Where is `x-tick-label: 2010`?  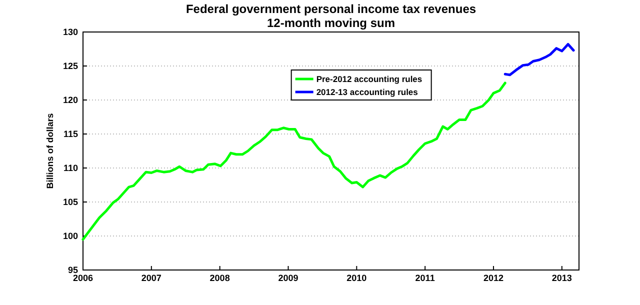 x-tick-label: 2010 is located at coordinates (356, 278).